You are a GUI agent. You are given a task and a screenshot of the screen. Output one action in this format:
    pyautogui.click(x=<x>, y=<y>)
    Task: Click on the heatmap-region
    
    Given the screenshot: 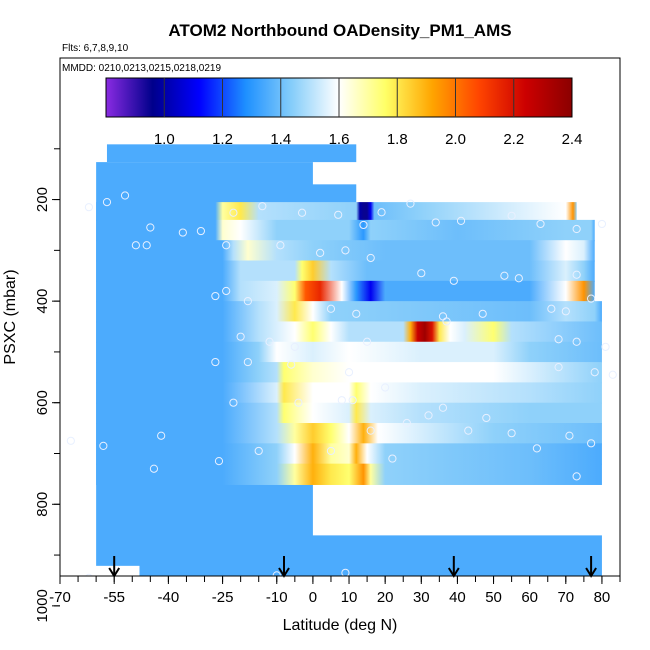 What is the action you would take?
    pyautogui.click(x=231, y=153)
    